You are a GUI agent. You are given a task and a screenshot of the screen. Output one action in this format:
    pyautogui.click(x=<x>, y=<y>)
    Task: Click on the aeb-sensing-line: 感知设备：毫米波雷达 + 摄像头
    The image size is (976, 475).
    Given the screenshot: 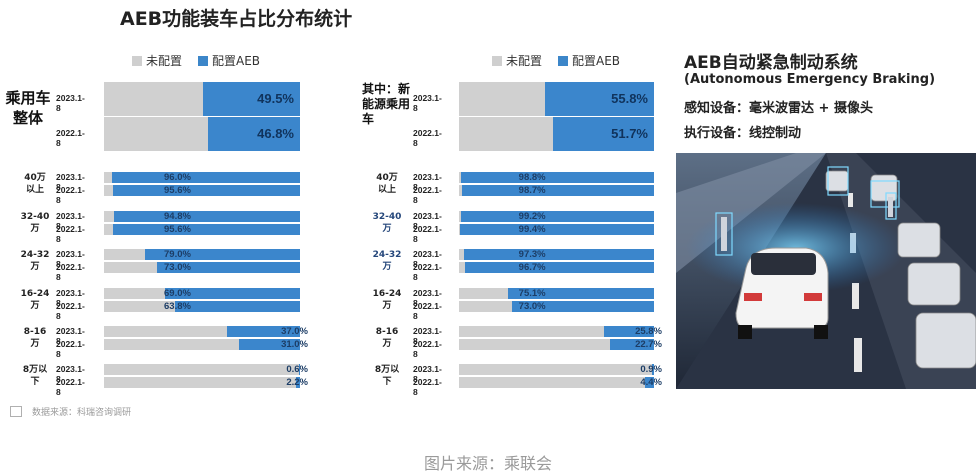 What is the action you would take?
    pyautogui.click(x=778, y=108)
    